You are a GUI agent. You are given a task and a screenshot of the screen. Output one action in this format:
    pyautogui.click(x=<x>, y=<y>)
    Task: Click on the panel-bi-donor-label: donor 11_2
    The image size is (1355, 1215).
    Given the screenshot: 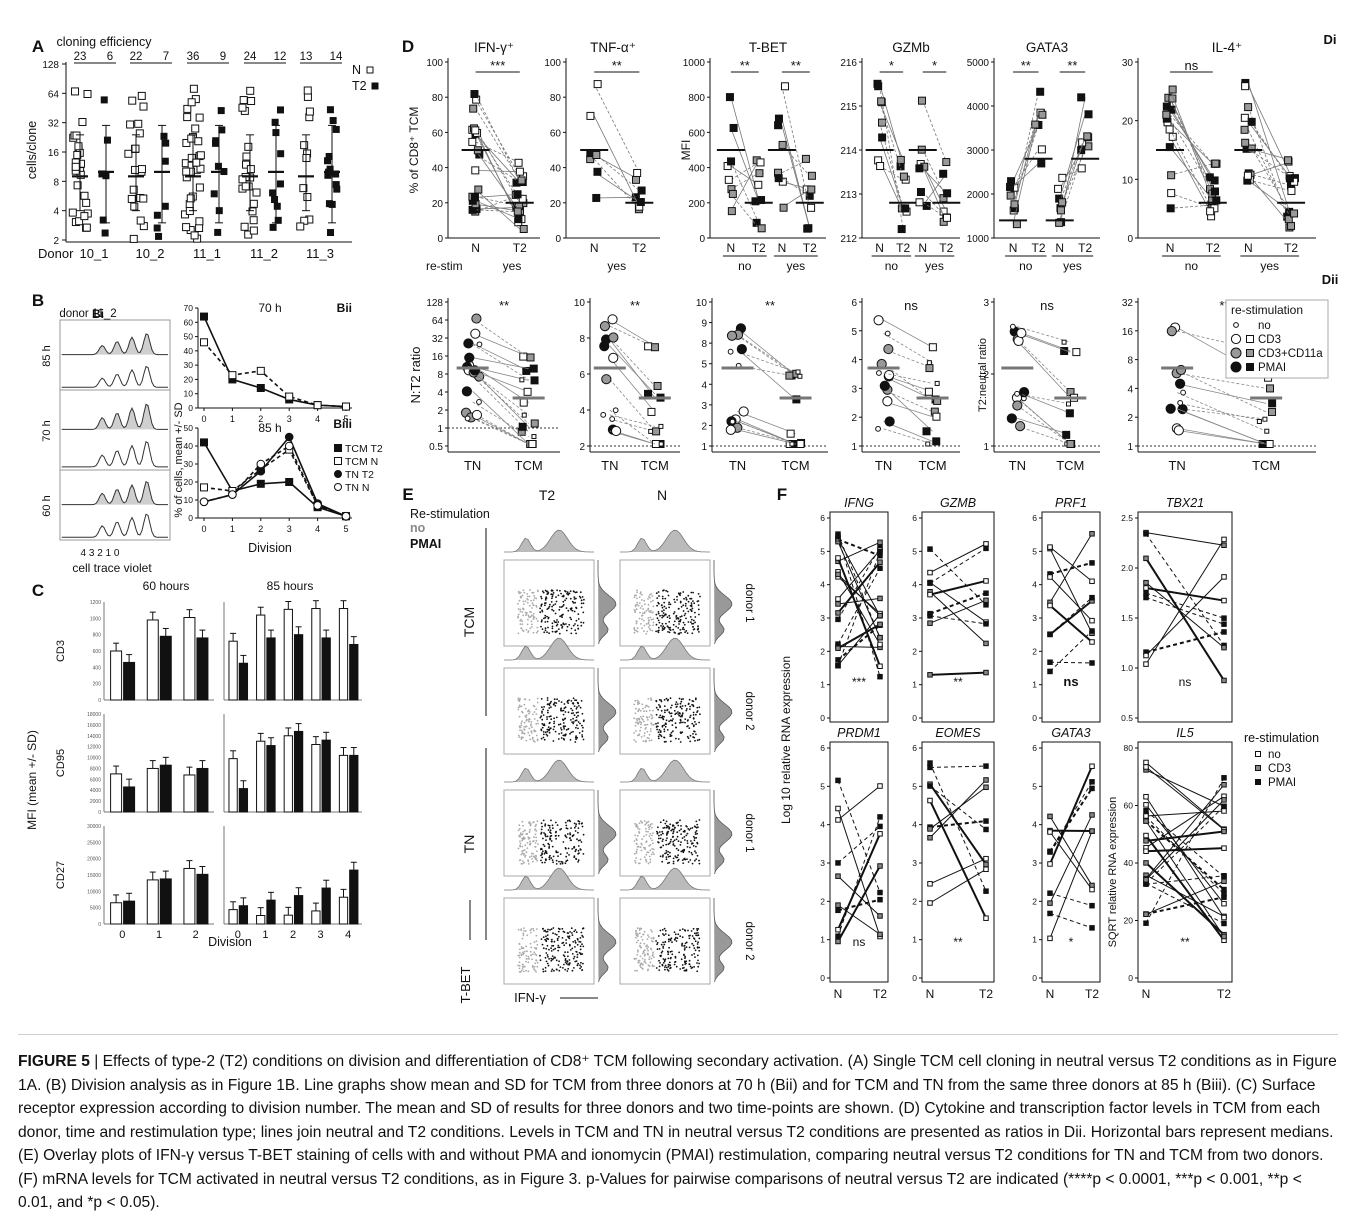 What is the action you would take?
    pyautogui.click(x=87, y=314)
    